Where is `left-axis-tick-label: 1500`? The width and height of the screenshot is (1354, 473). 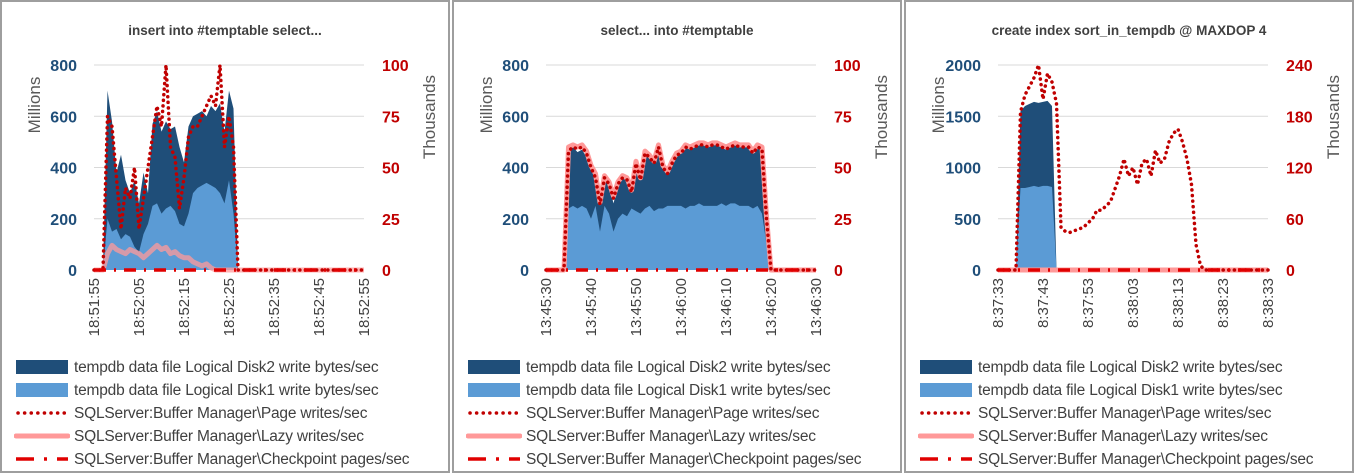
left-axis-tick-label: 1500 is located at coordinates (963, 117).